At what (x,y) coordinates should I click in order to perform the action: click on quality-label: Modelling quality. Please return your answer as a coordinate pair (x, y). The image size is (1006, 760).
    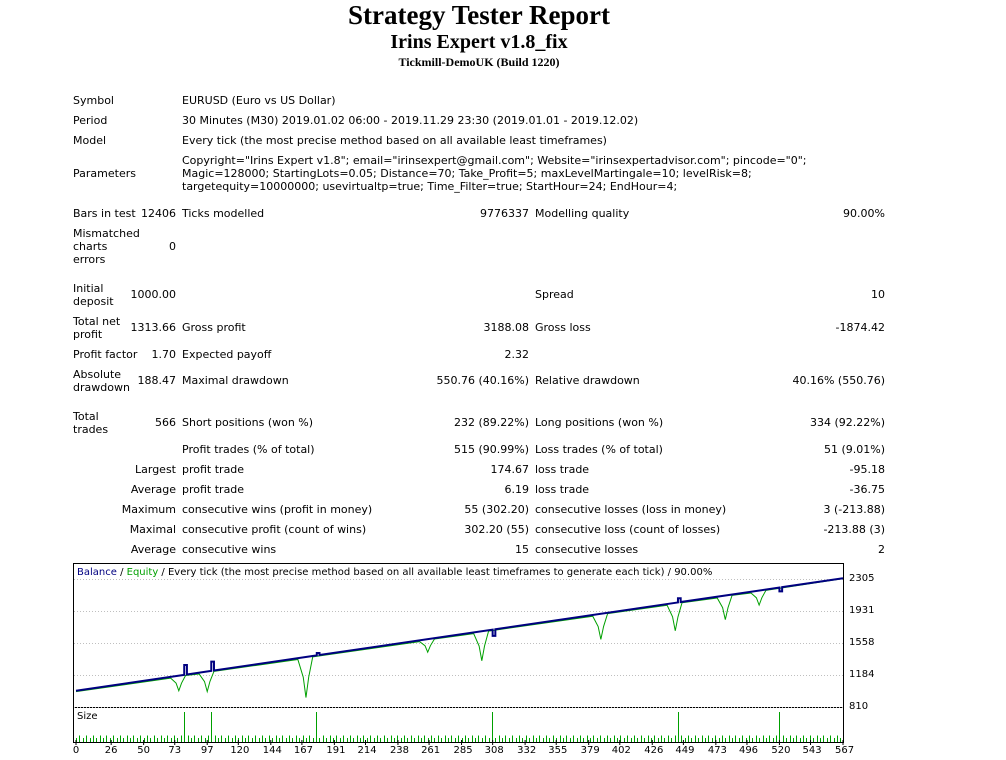
    Looking at the image, I should click on (582, 213).